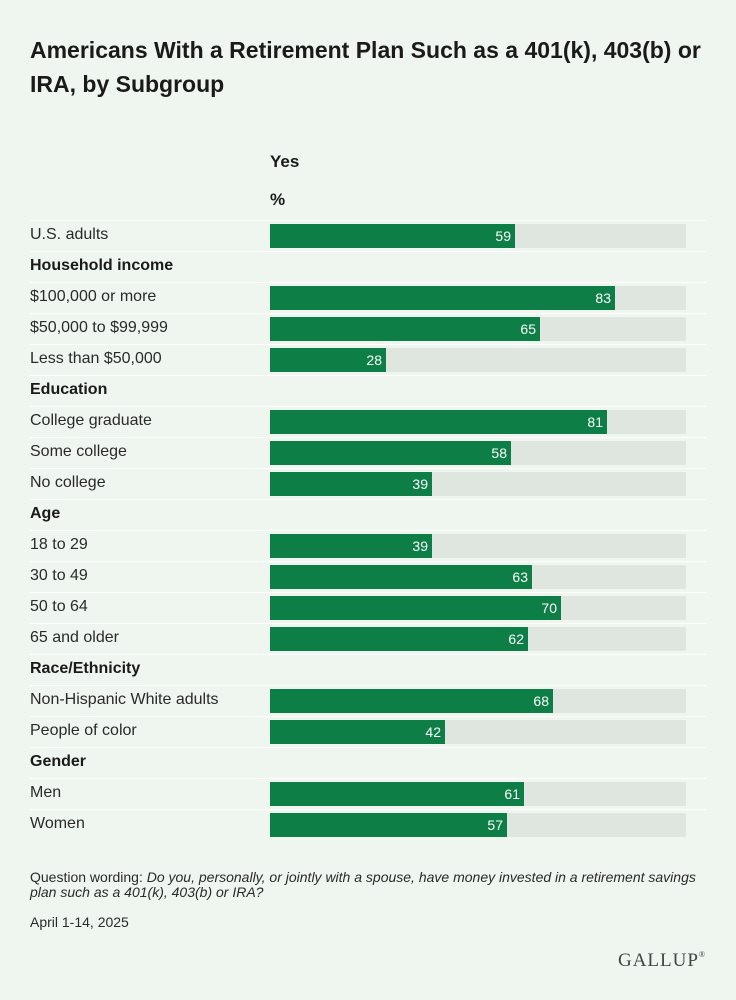 The image size is (736, 1000). Describe the element at coordinates (541, 701) in the screenshot. I see `bar-value-label: 68` at that location.